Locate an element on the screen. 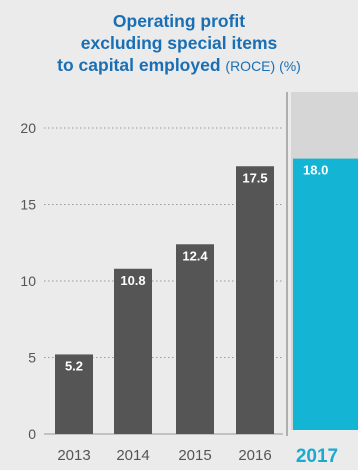  title-line-3-sub: (ROCE) (%) is located at coordinates (263, 66).